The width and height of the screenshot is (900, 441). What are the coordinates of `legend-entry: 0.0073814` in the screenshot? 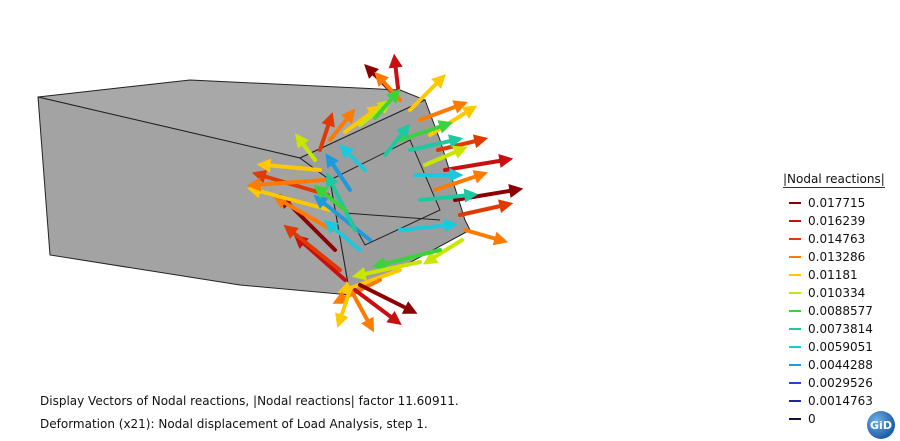 It's located at (838, 329).